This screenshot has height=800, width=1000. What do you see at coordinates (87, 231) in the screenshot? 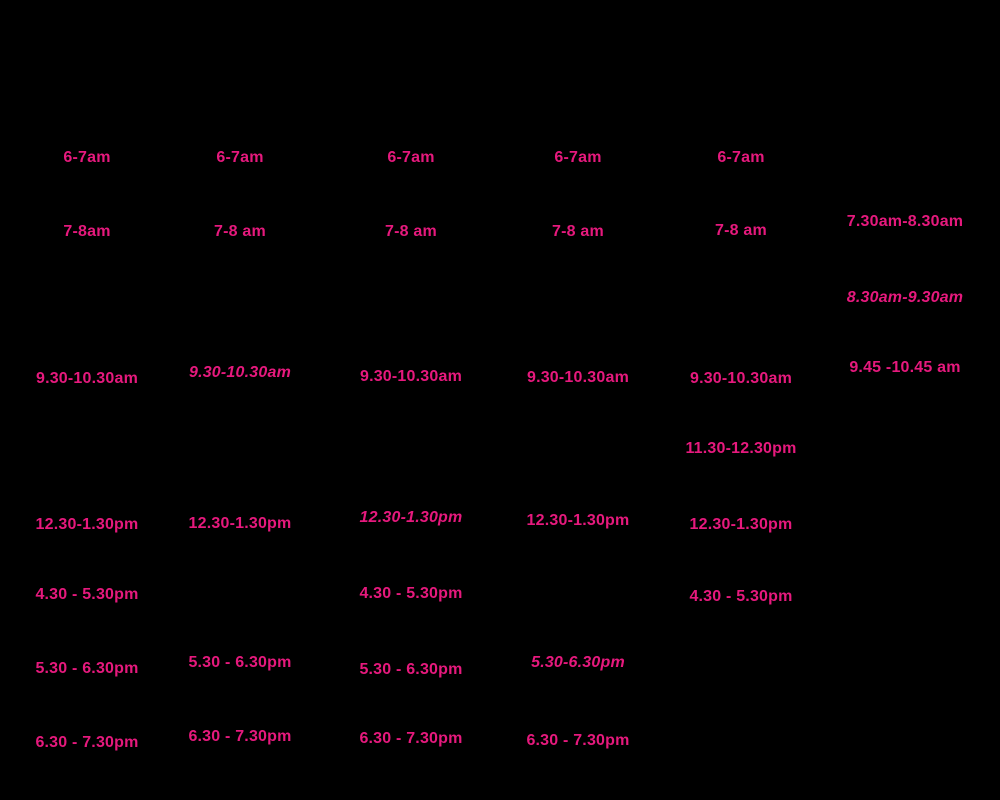
I see `time-slot: 7-8am` at bounding box center [87, 231].